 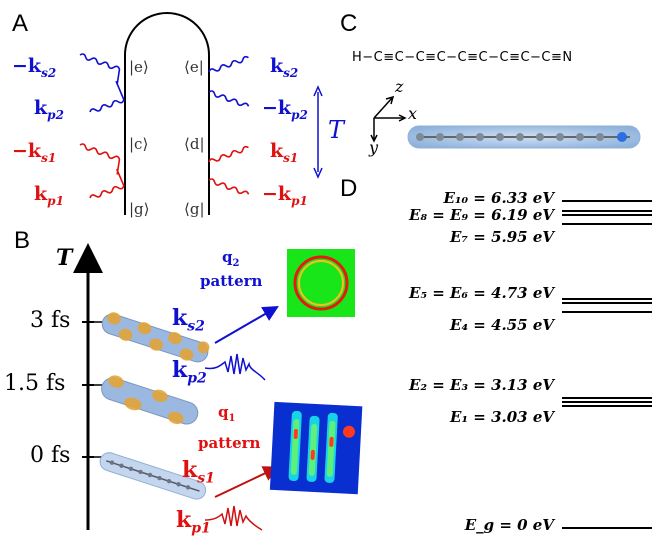 I want to click on level-label-e10: E₁₀ = 6.33 eV, so click(x=498, y=198).